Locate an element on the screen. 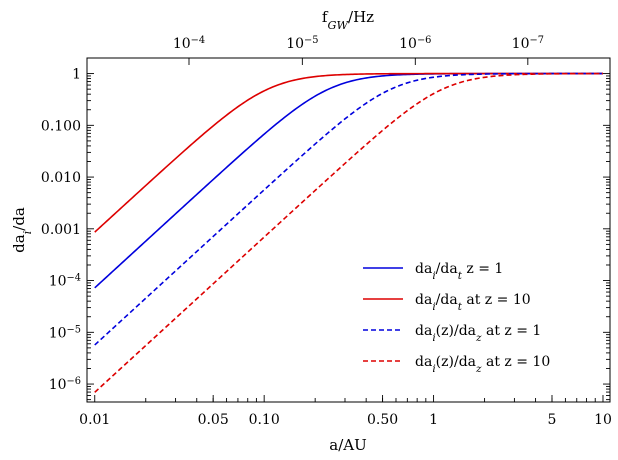  x-tick-label: 0.01 is located at coordinates (94, 420).